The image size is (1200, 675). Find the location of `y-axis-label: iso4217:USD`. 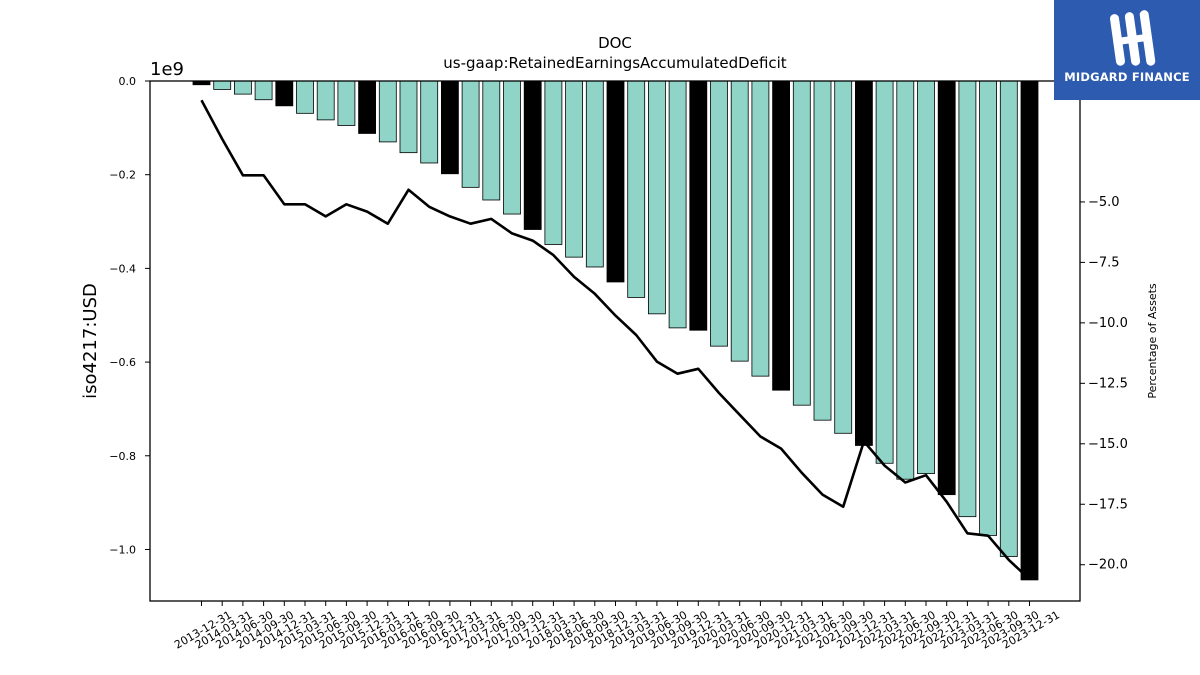

y-axis-label: iso4217:USD is located at coordinates (90, 341).